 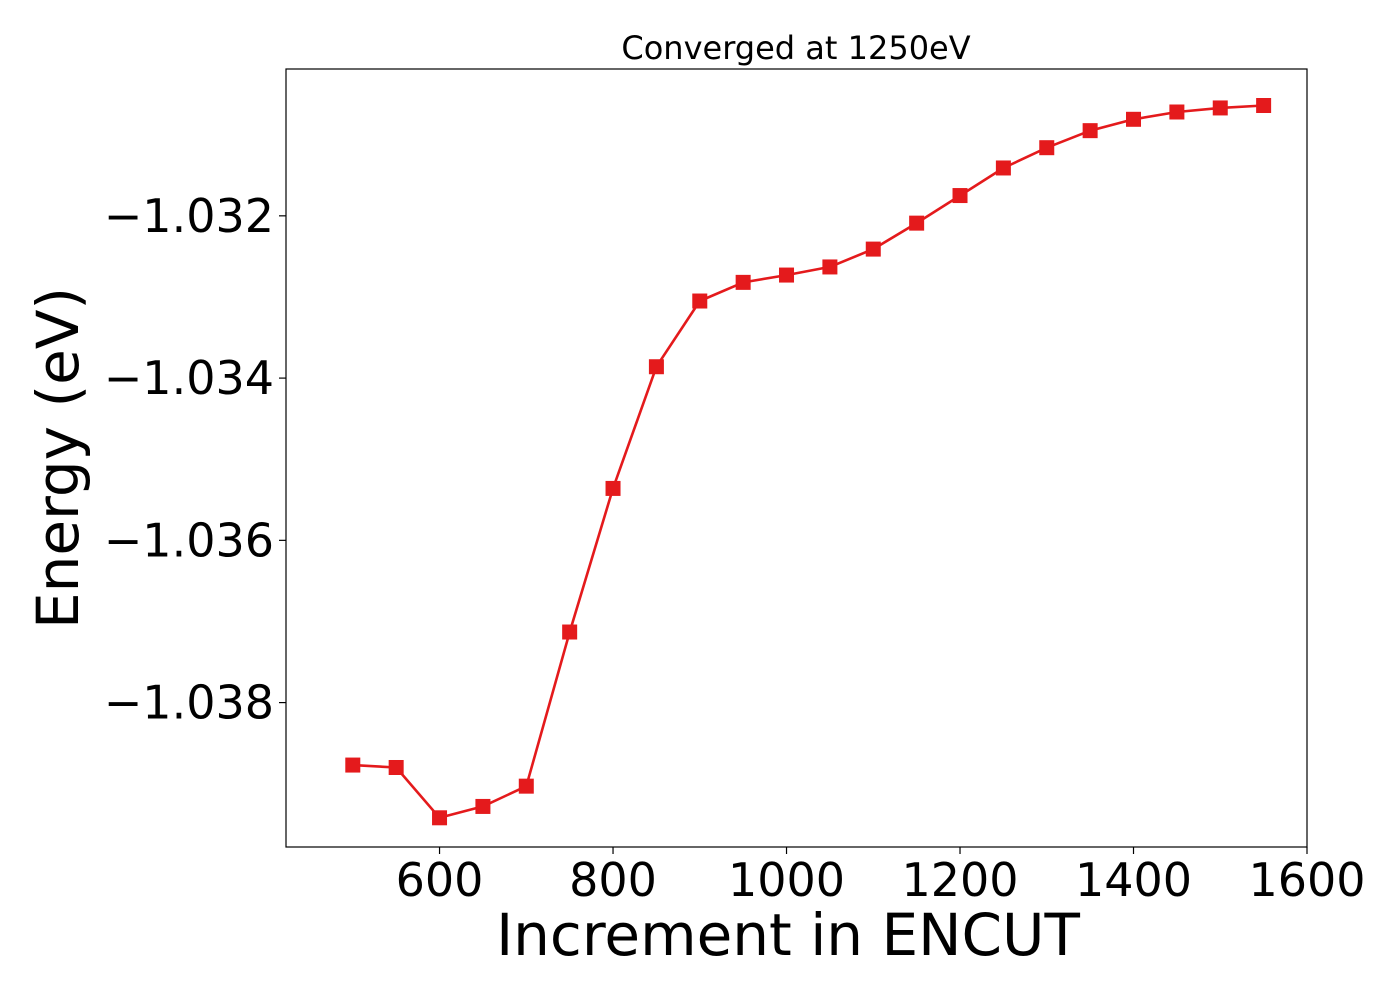 I want to click on y-tick-label: −1.032, so click(x=189, y=216).